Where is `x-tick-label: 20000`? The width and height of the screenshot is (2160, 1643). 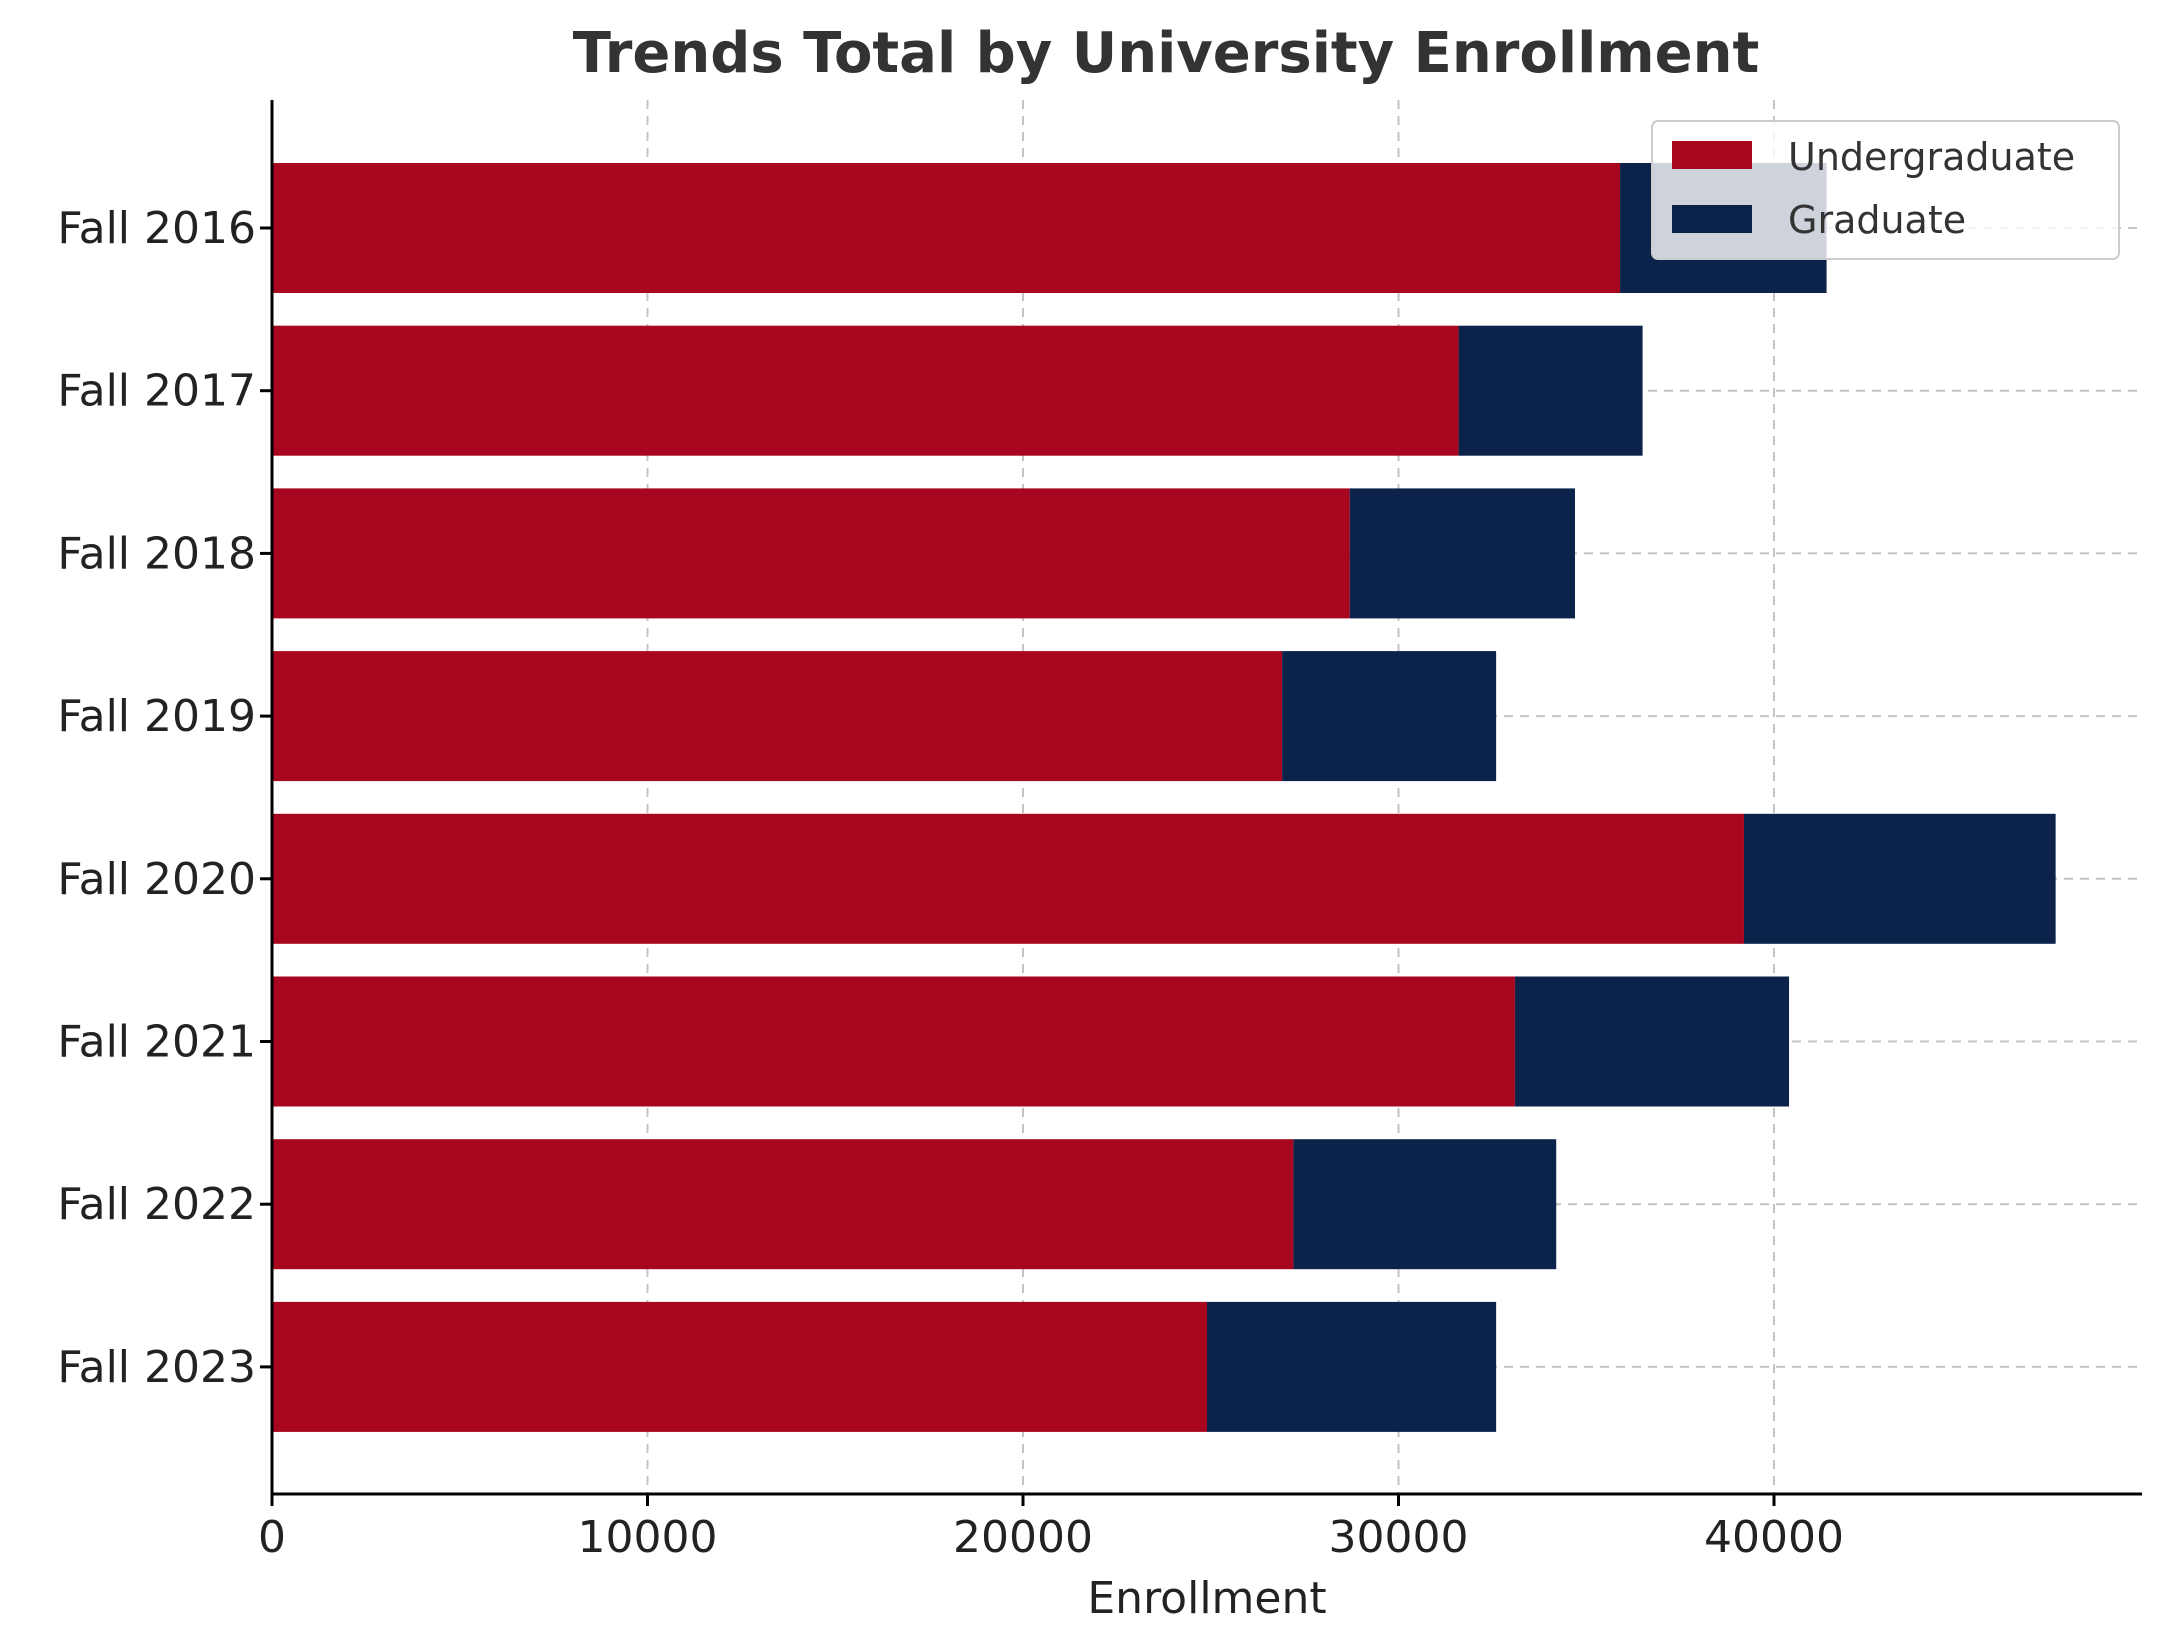
x-tick-label: 20000 is located at coordinates (1023, 1537).